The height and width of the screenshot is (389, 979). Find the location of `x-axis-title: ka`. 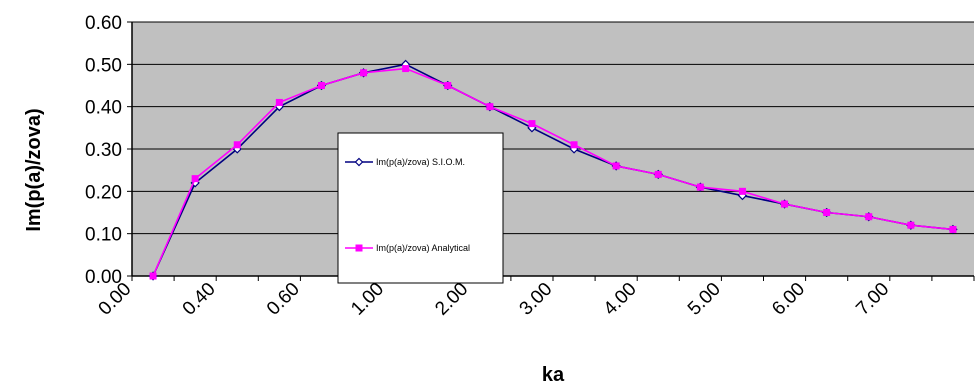

x-axis-title: ka is located at coordinates (553, 375).